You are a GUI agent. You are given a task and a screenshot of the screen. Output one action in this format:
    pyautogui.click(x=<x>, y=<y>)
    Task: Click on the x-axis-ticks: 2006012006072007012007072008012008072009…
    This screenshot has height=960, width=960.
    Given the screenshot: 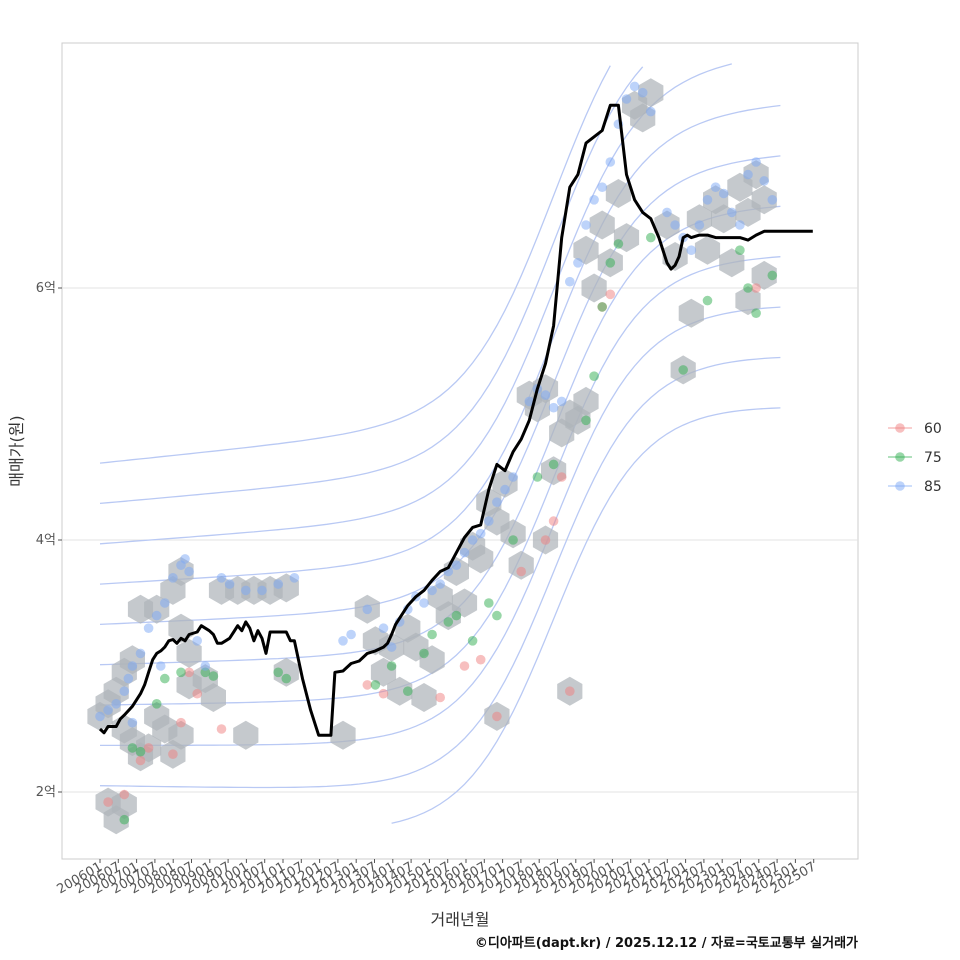 What is the action you would take?
    pyautogui.click(x=437, y=878)
    